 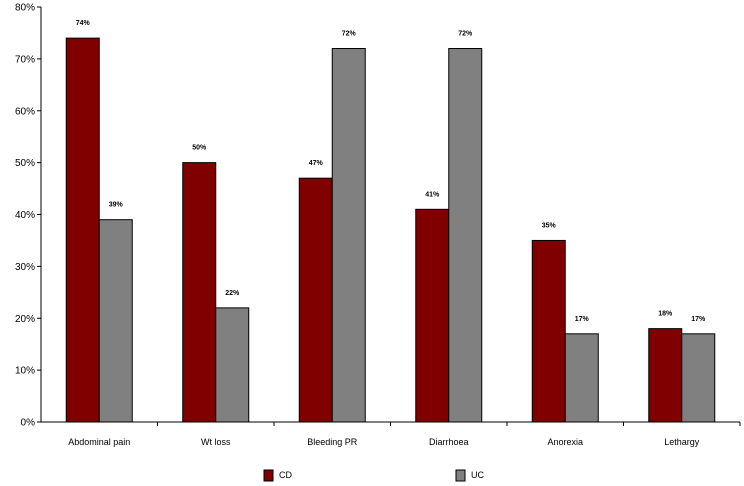 I want to click on bar-cd-abdominal-pain, so click(x=82, y=230).